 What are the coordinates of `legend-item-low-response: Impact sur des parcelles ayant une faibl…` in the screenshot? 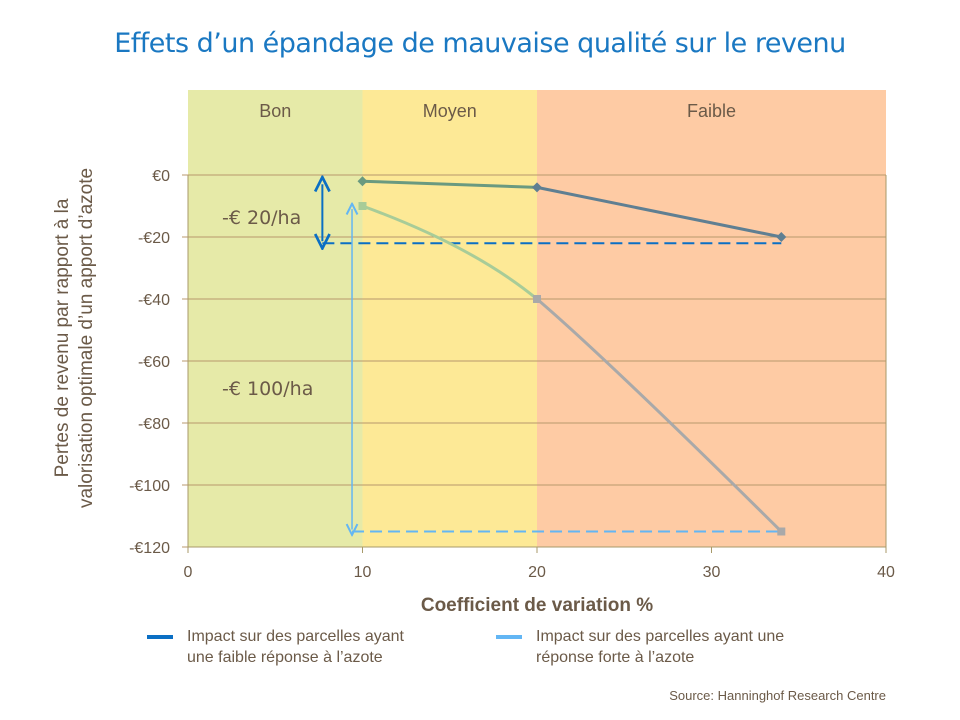 It's located at (275, 647).